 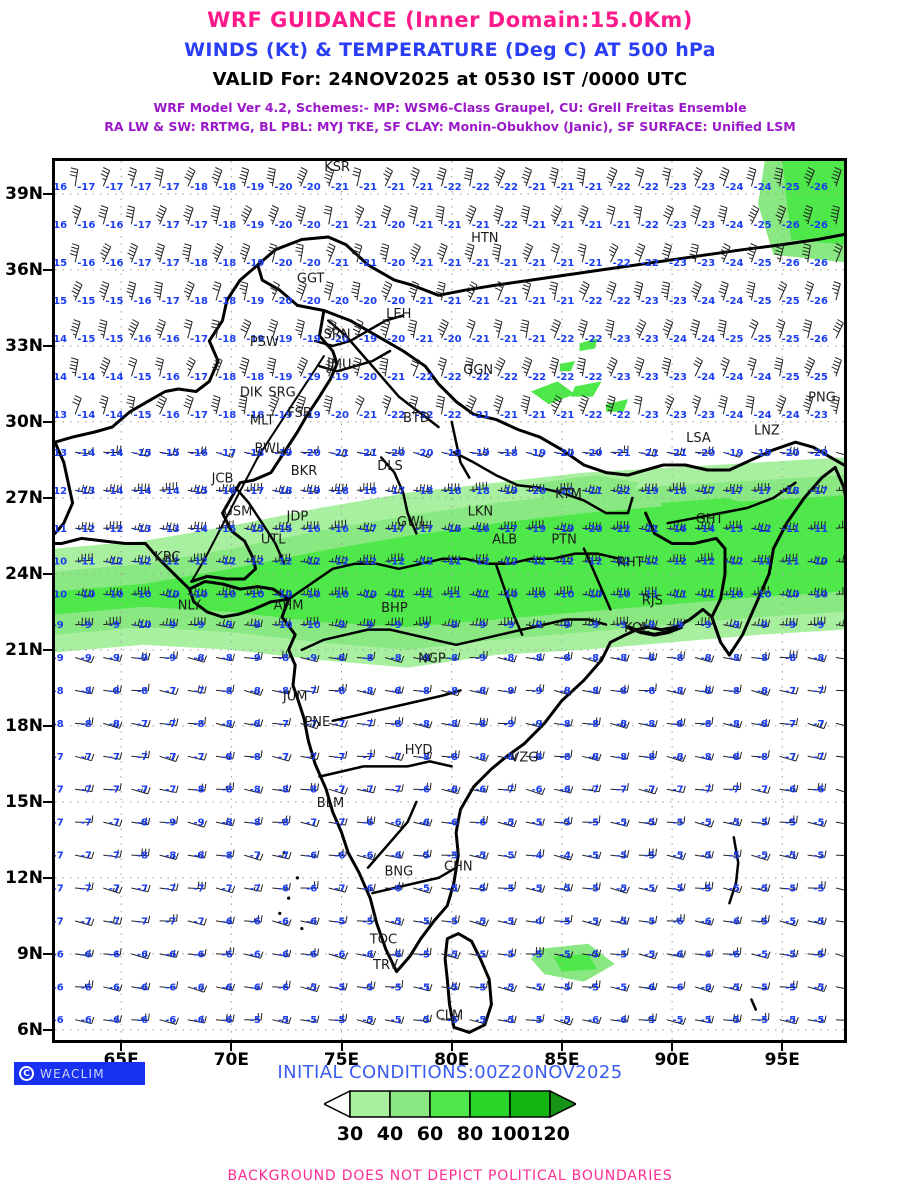 What do you see at coordinates (114, 921) in the screenshot?
I see `temperature-value: -7` at bounding box center [114, 921].